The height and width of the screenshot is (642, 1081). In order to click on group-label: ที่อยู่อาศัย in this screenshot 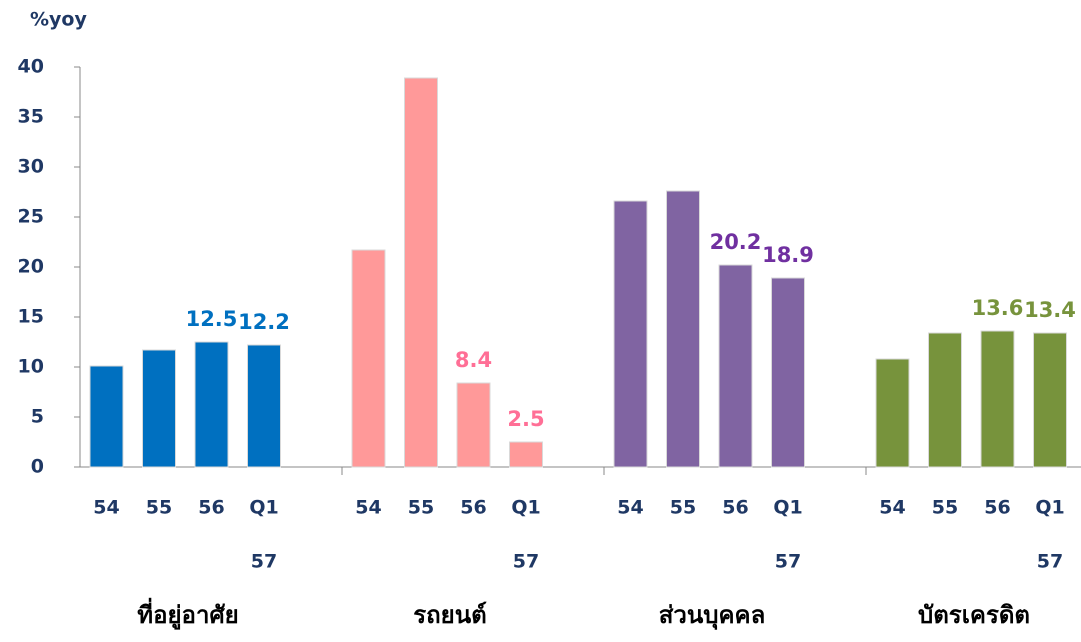, I will do `click(187, 613)`.